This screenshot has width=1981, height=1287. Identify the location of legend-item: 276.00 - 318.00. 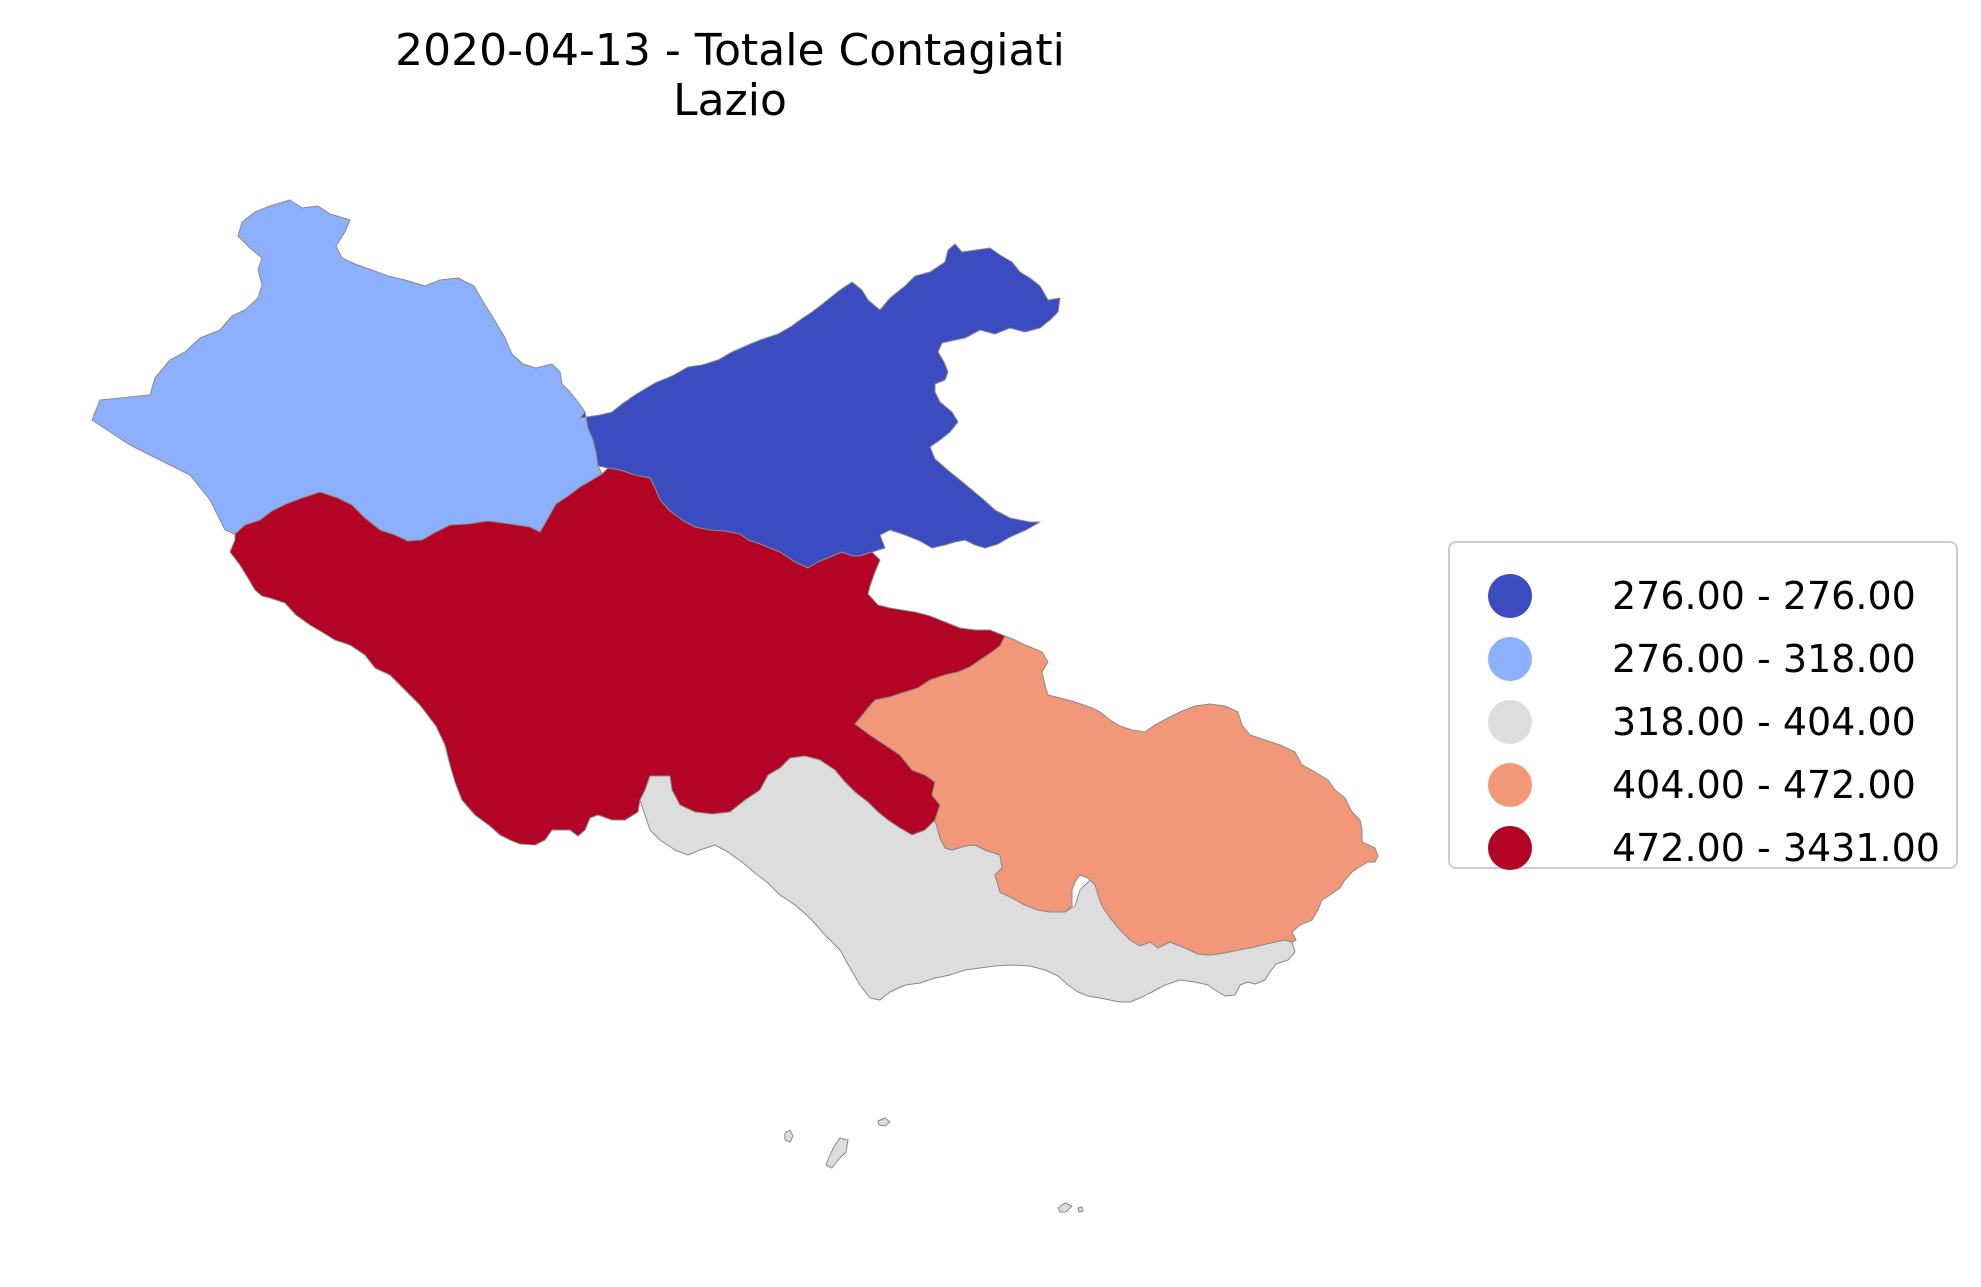
(1683, 659).